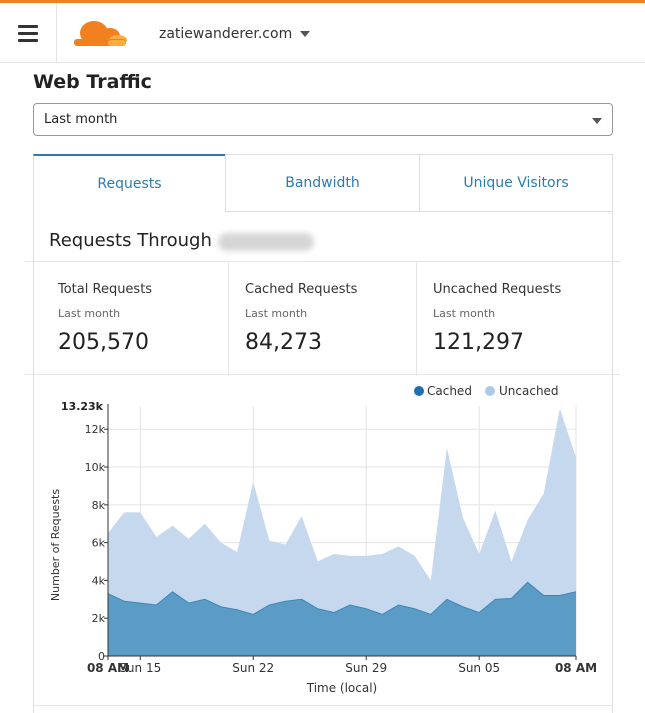  What do you see at coordinates (322, 1) in the screenshot?
I see `top-accent-bar` at bounding box center [322, 1].